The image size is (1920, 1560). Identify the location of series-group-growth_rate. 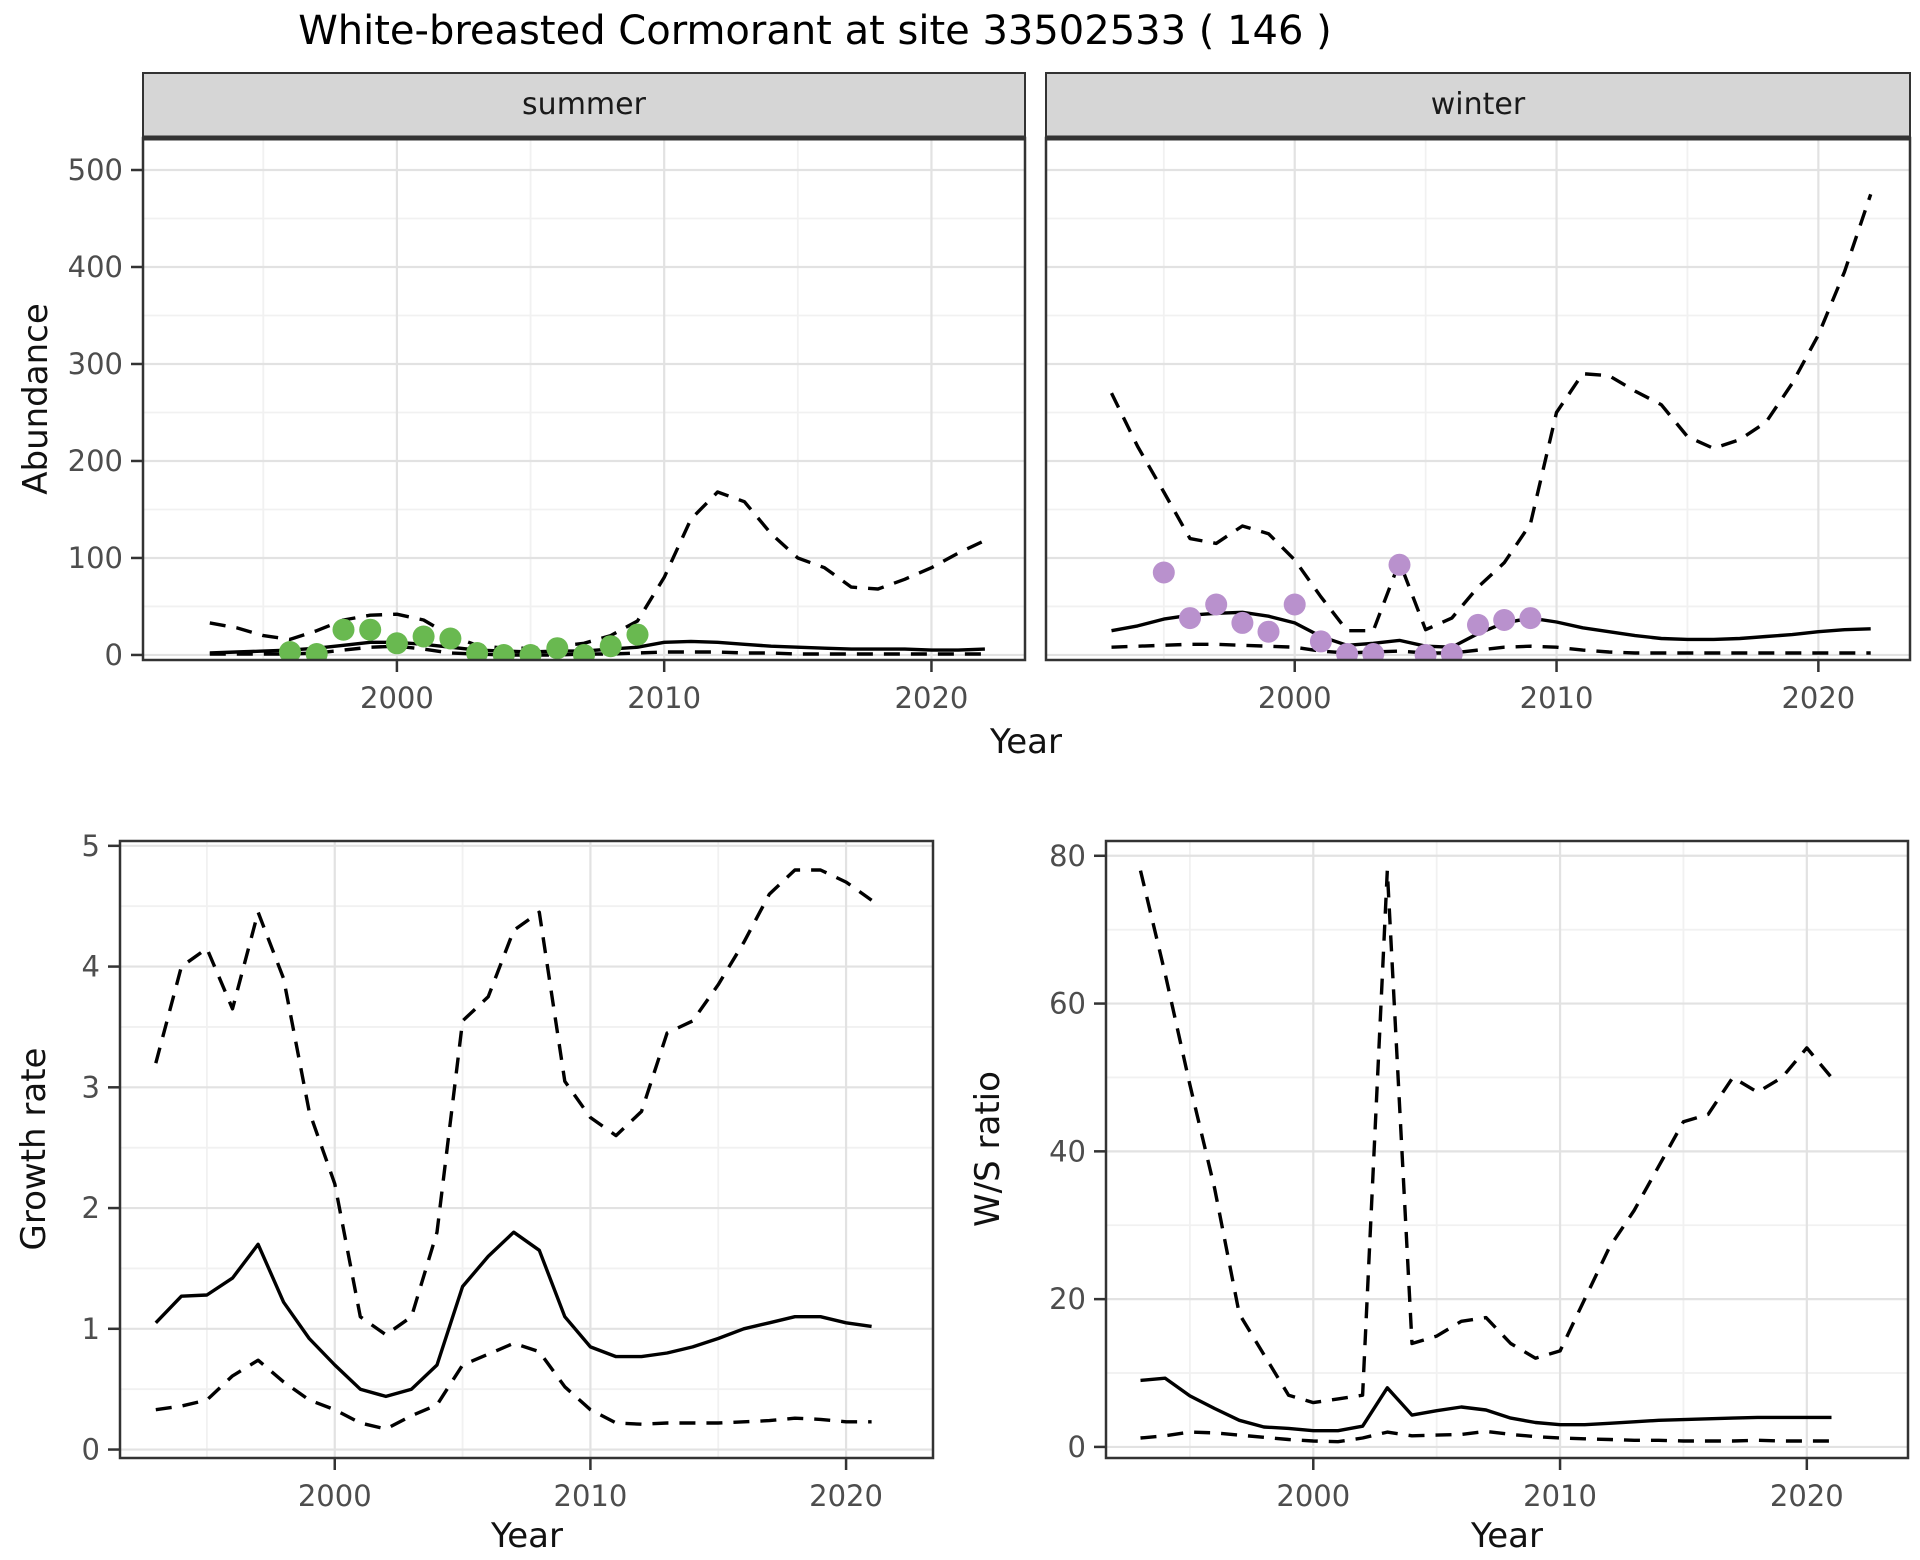
(513, 1149).